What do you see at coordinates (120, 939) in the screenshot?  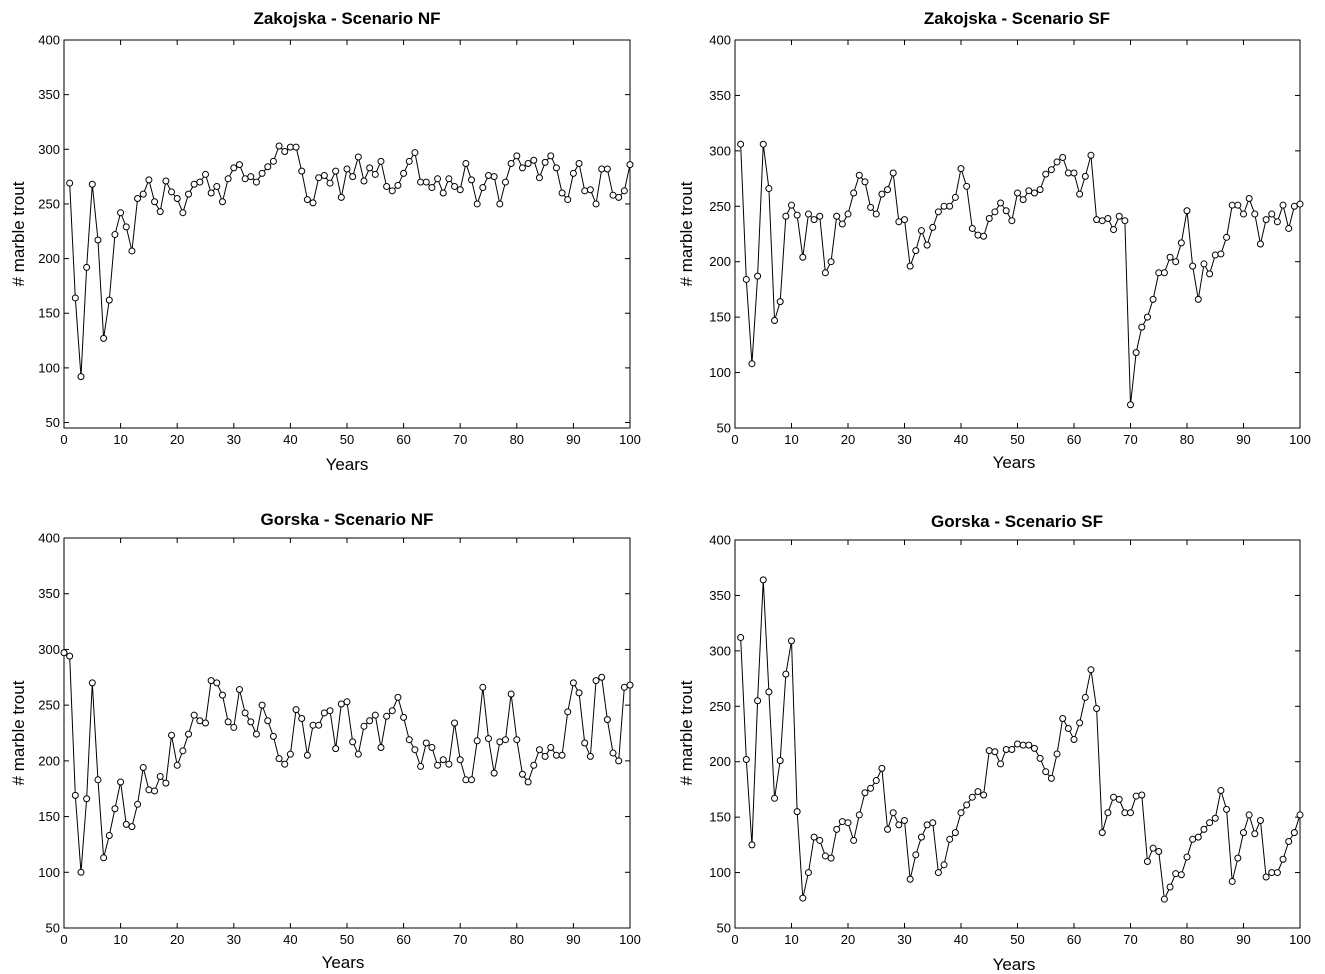 I see `x-tick-label: 10` at bounding box center [120, 939].